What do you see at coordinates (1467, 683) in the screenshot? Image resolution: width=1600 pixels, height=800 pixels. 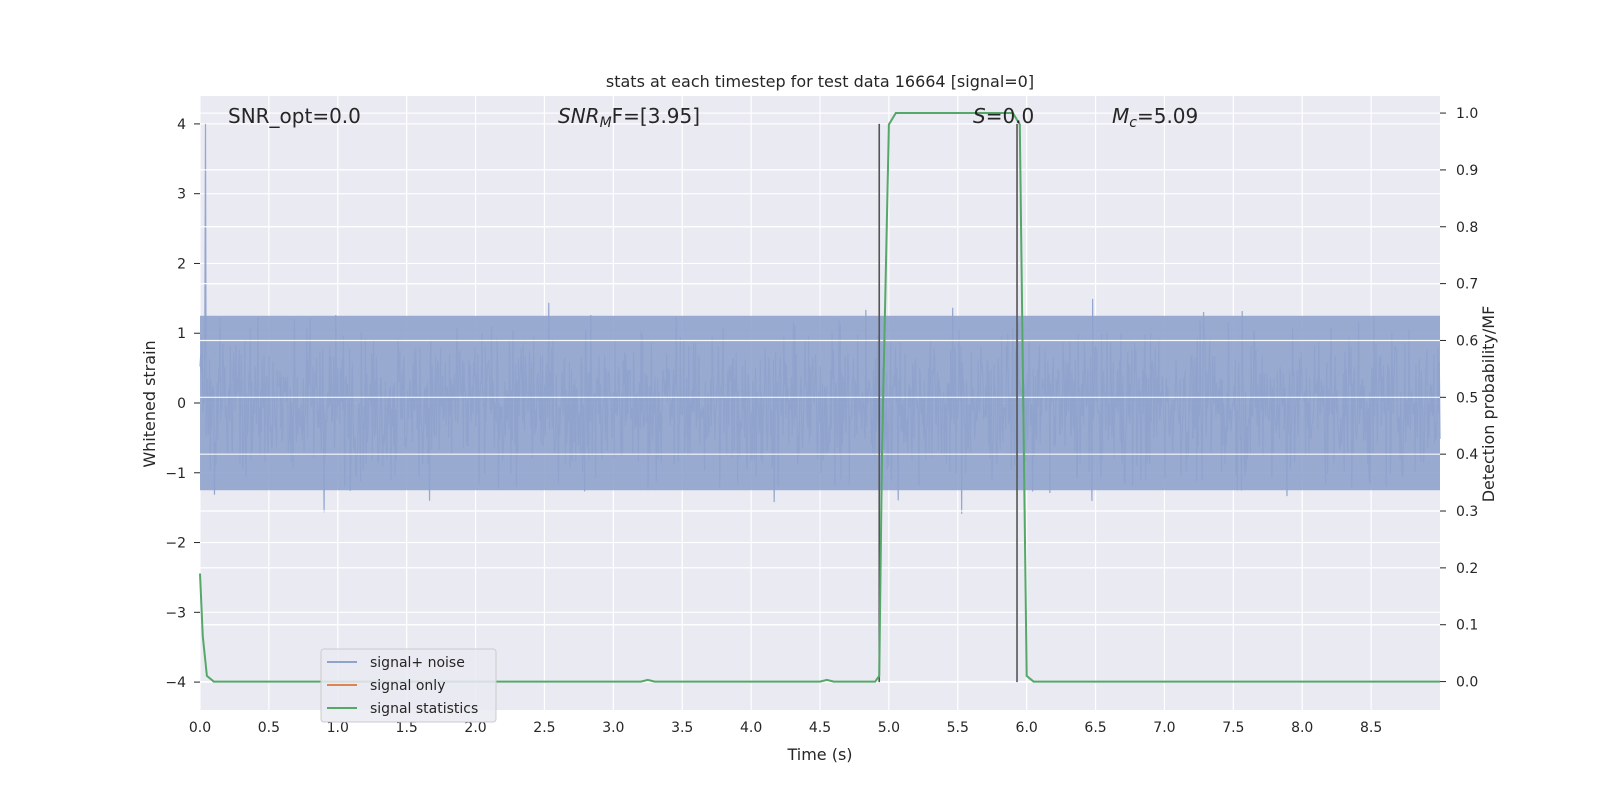 I see `y-right-tick-label: 0.0` at bounding box center [1467, 683].